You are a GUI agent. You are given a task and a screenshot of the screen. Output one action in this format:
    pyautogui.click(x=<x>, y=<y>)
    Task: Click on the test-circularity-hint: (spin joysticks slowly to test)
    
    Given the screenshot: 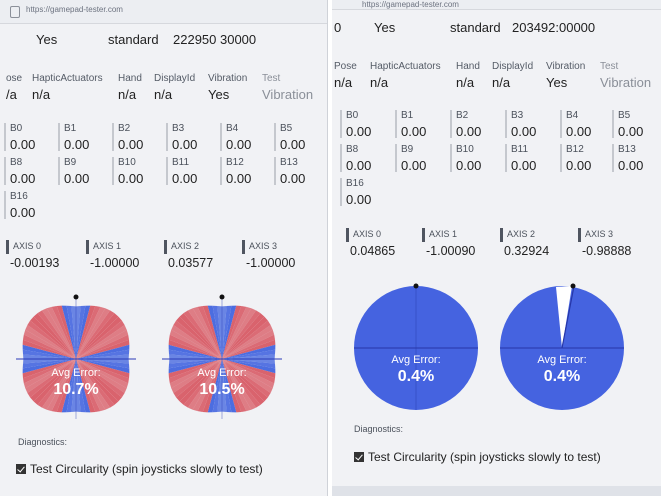 What is the action you would take?
    pyautogui.click(x=185, y=469)
    